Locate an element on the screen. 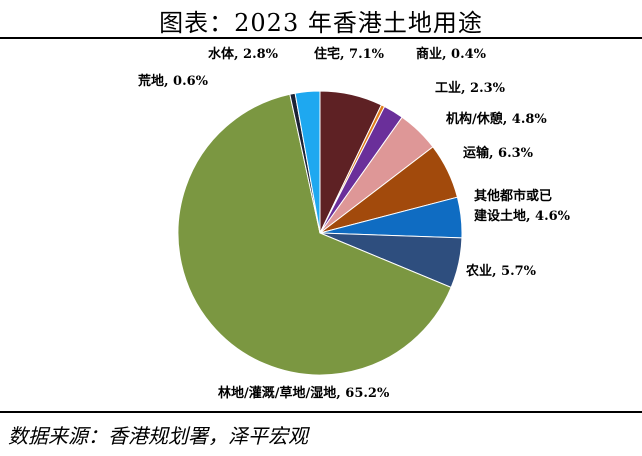 The height and width of the screenshot is (456, 642). pie-slice is located at coordinates (307, 162).